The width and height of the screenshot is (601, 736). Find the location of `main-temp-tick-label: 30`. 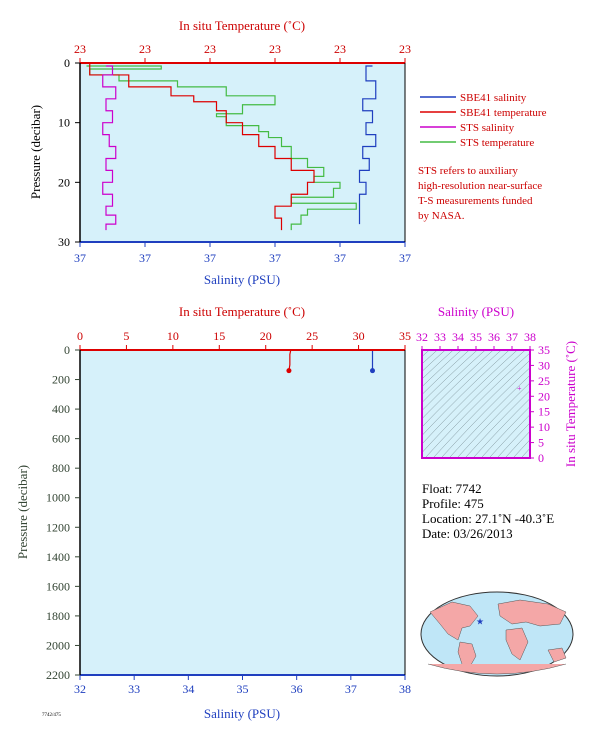

main-temp-tick-label: 30 is located at coordinates (359, 336).